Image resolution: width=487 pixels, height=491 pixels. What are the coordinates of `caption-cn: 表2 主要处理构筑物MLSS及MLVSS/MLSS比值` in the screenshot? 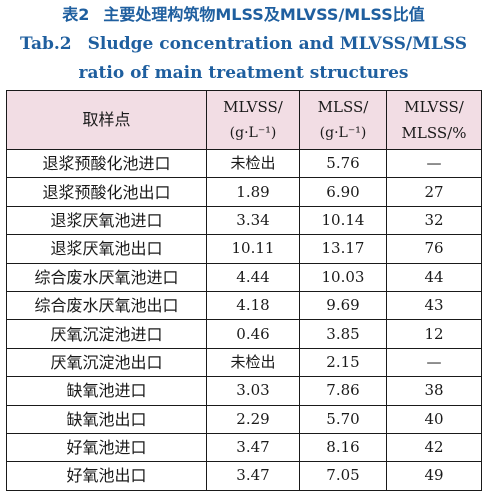 It's located at (243, 15).